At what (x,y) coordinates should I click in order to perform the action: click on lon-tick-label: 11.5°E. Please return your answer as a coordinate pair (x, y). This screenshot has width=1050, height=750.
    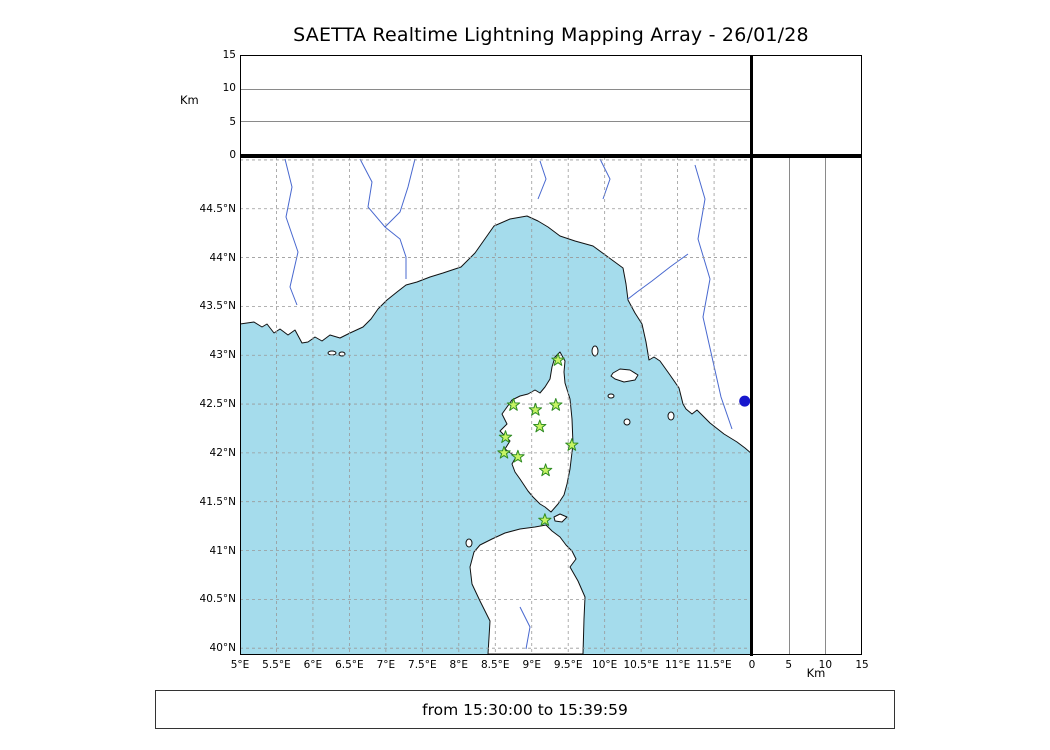
    Looking at the image, I should click on (714, 665).